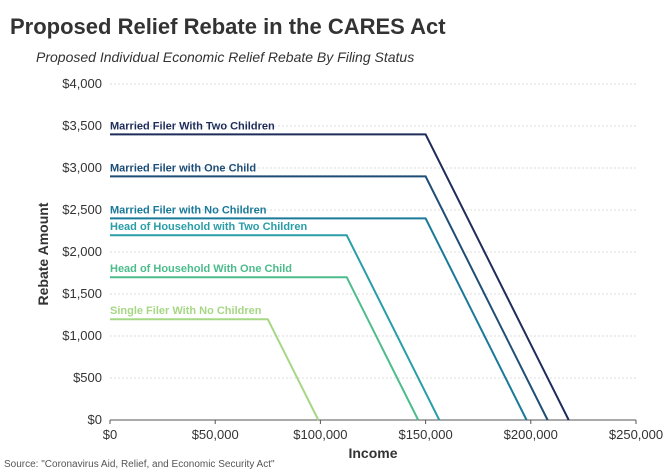 The image size is (666, 474). What do you see at coordinates (636, 434) in the screenshot?
I see `x-tick-label: $250,000` at bounding box center [636, 434].